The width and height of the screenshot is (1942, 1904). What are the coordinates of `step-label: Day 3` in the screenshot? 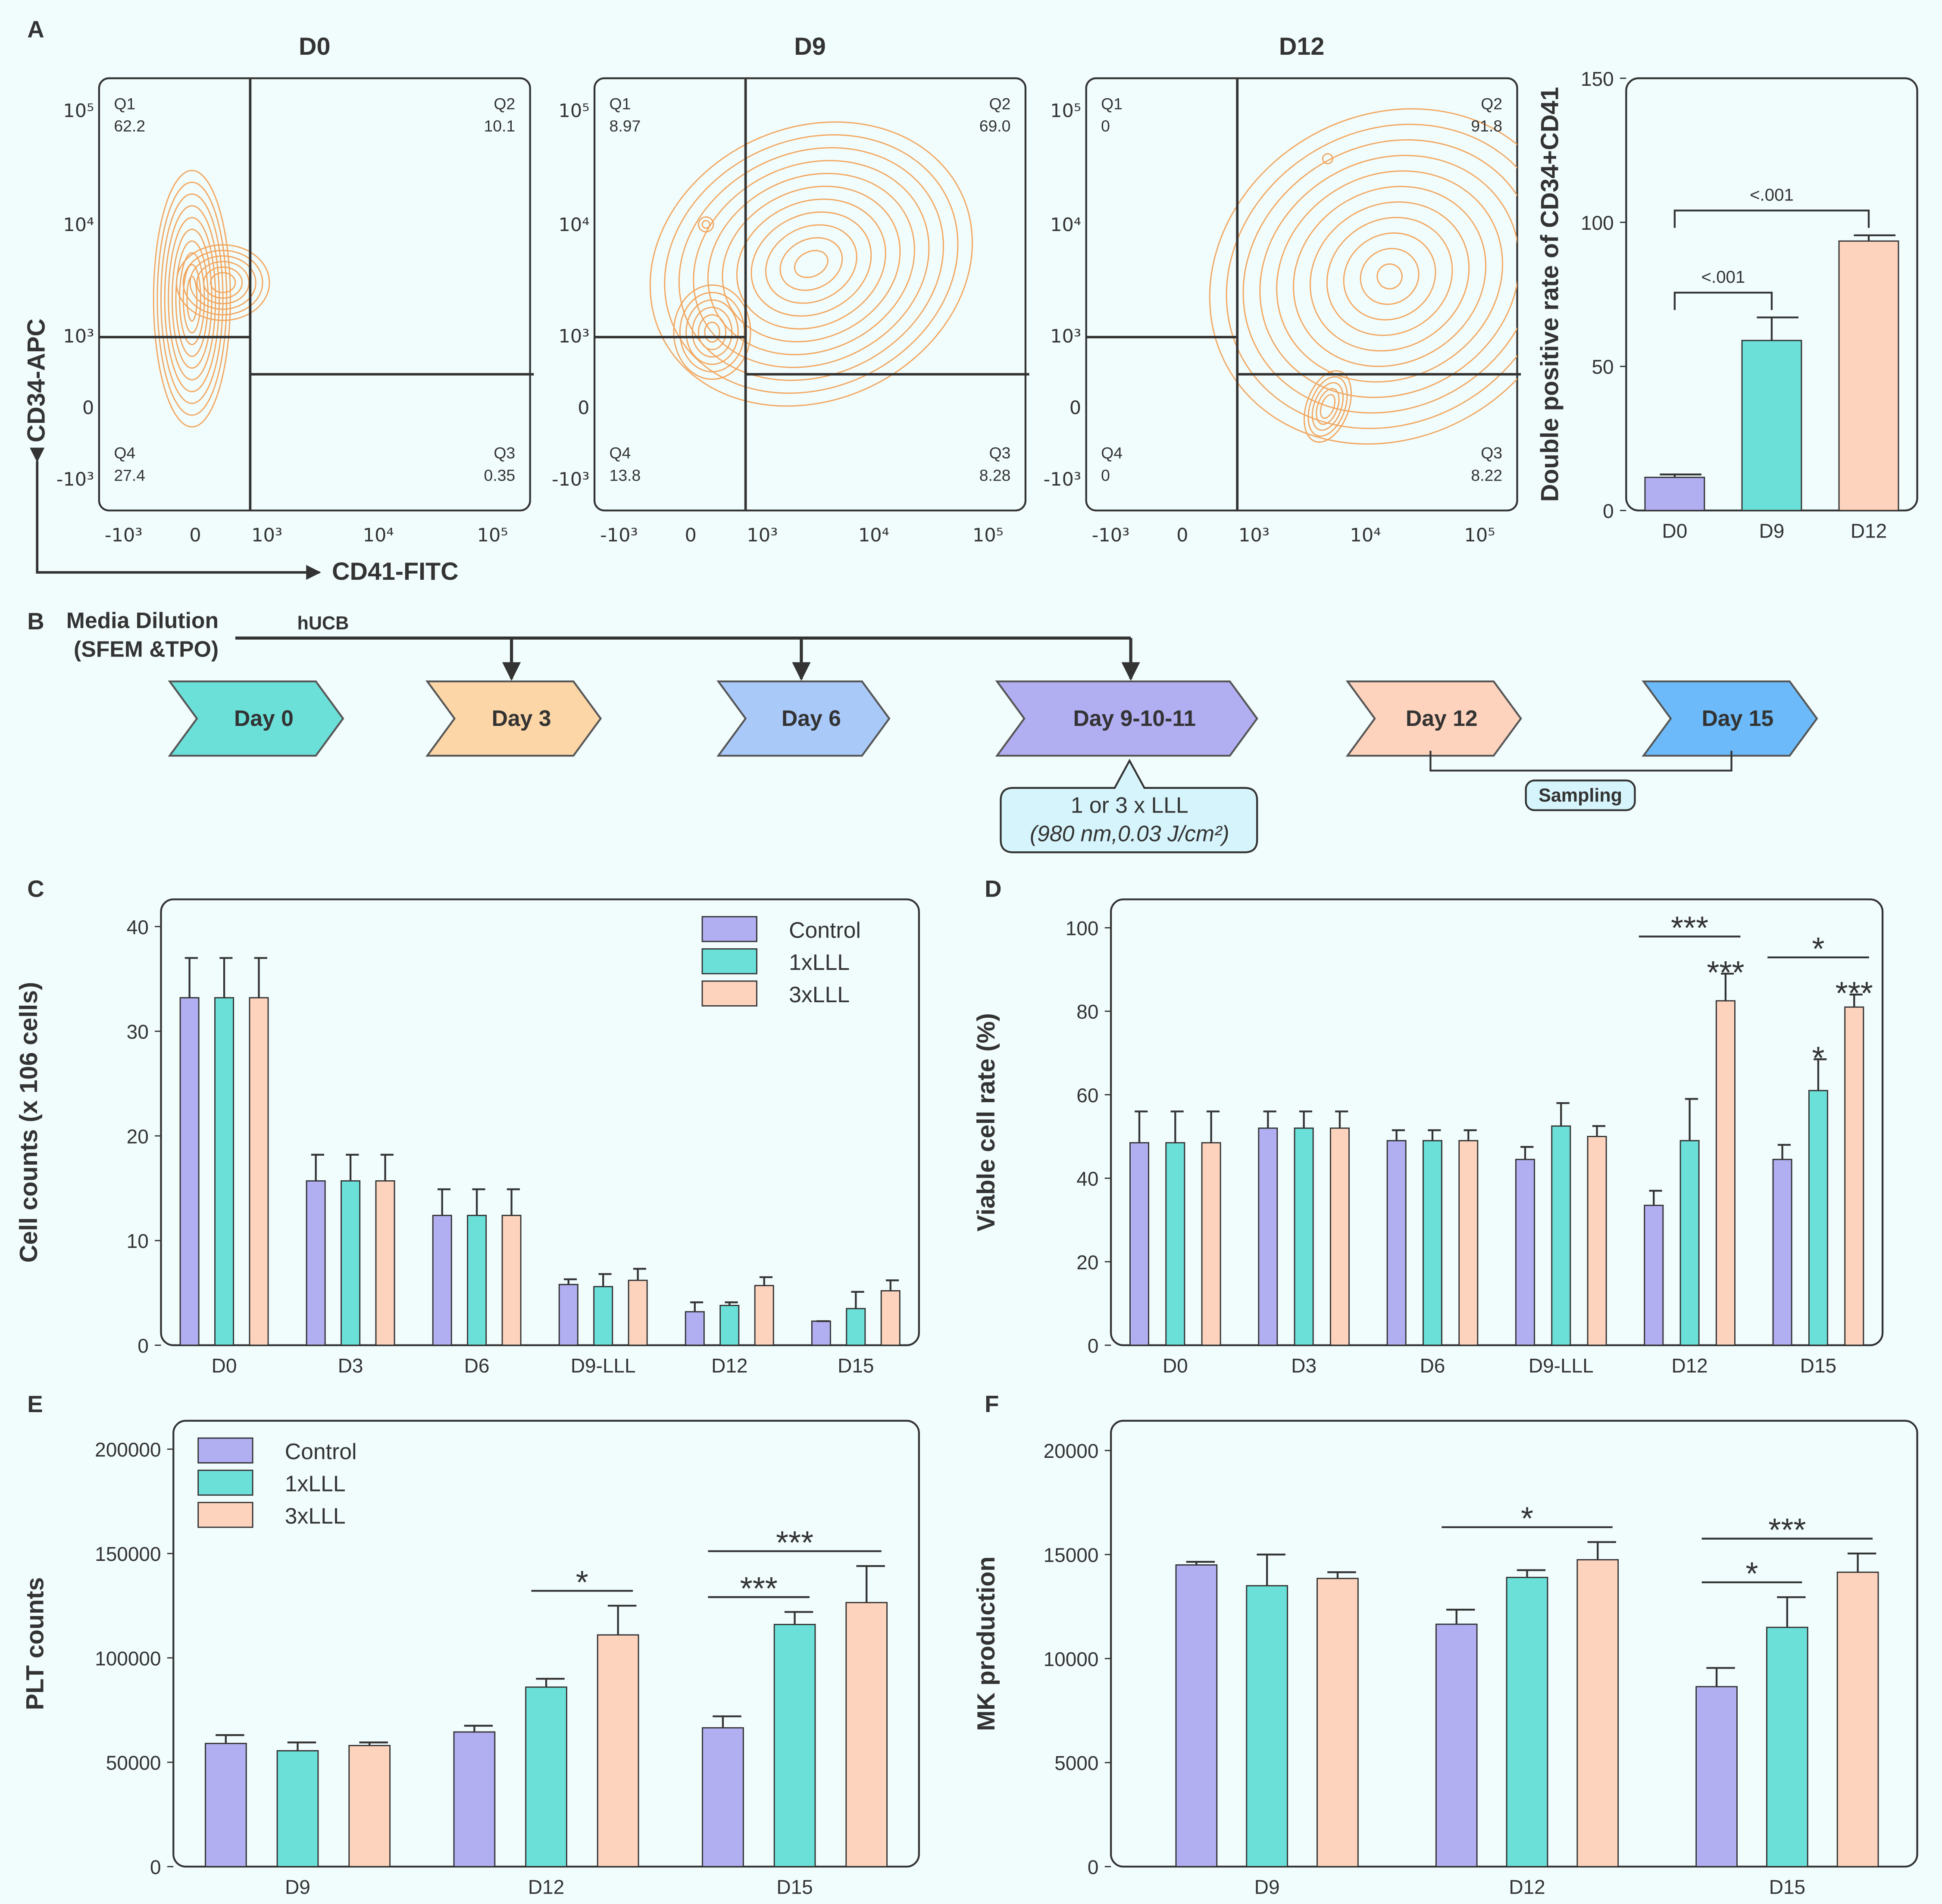 It's located at (521, 718).